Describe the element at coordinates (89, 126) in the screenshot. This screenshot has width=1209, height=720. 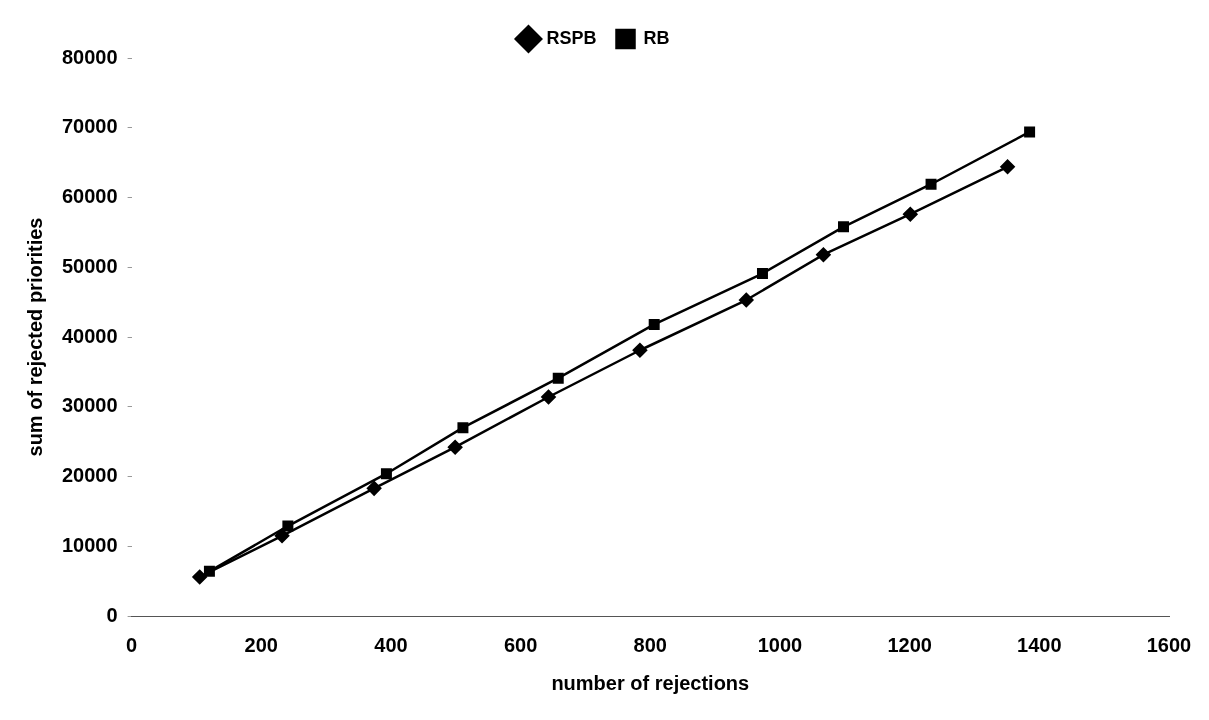
I see `y-tick-label: 70000` at that location.